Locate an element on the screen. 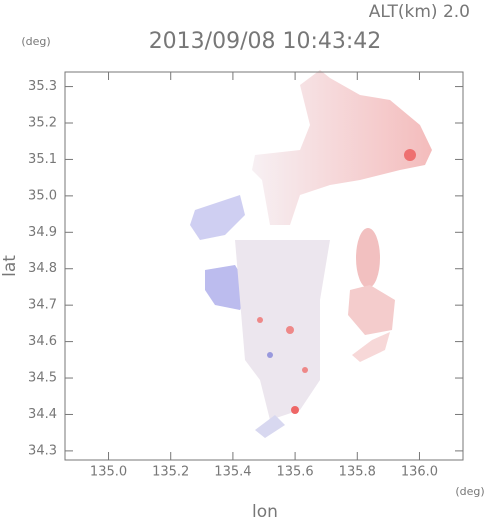 This screenshot has height=525, width=491. y-label: lat is located at coordinates (10, 266).